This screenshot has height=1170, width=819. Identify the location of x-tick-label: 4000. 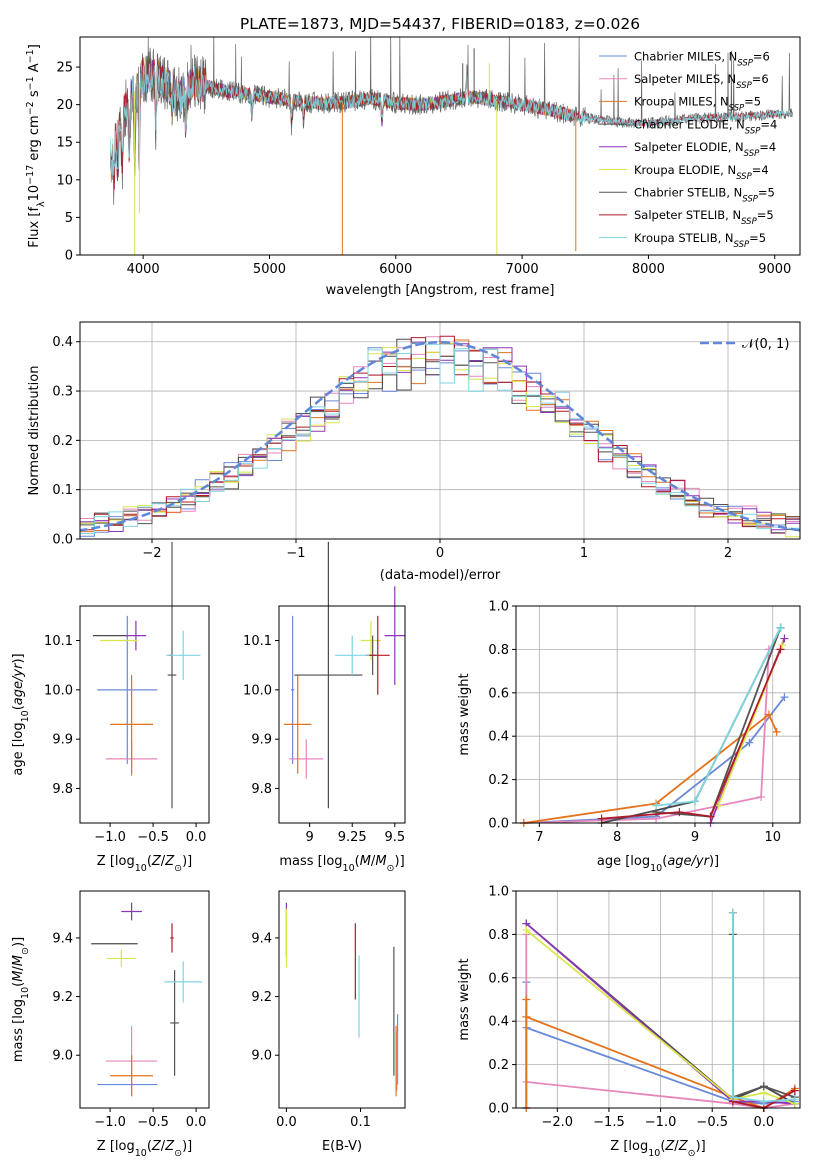
(143, 269).